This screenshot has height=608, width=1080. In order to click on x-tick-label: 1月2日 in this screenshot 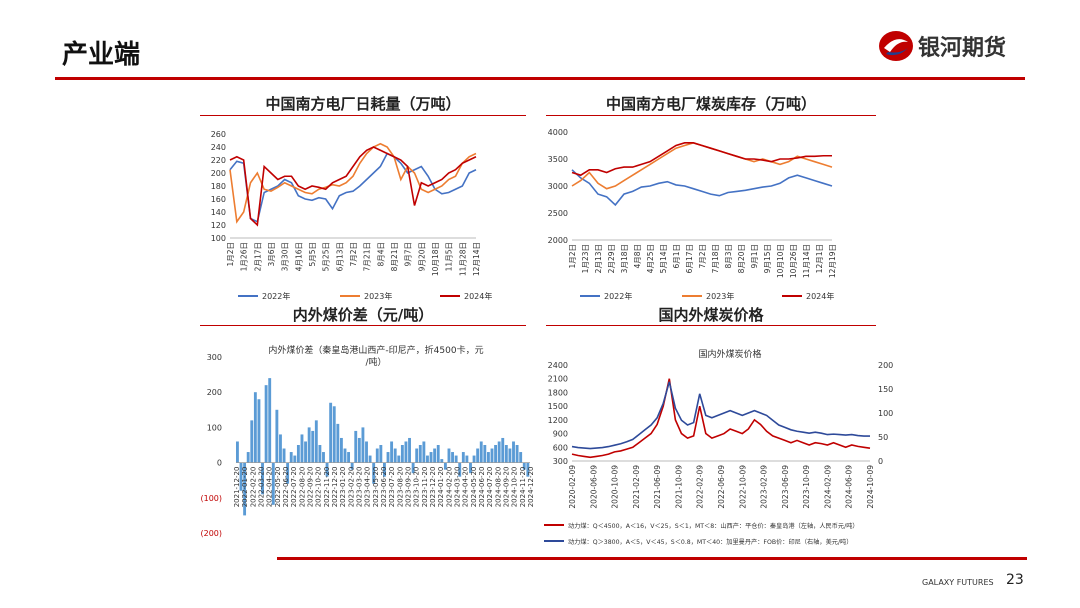, I will do `click(230, 254)`.